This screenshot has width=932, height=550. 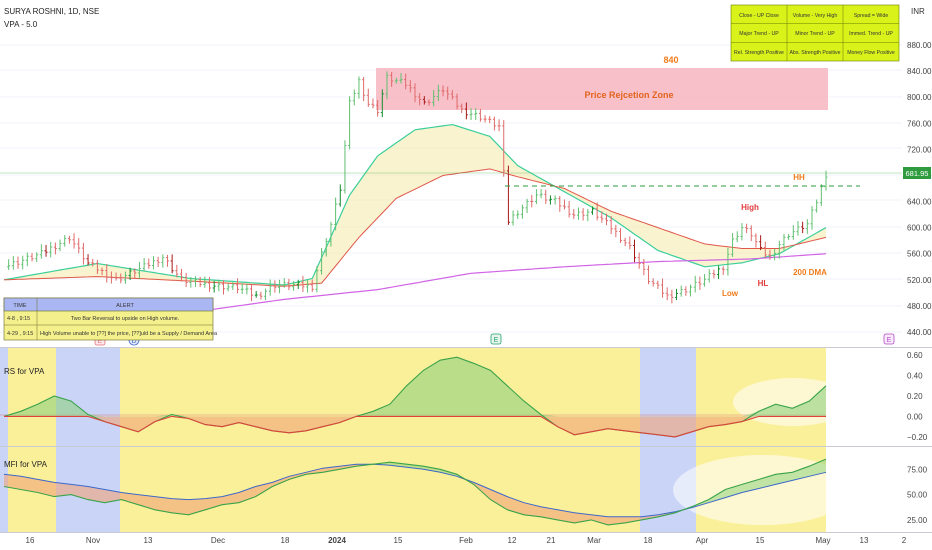 I want to click on zone-label: Price Rejcetion Zone, so click(x=628, y=95).